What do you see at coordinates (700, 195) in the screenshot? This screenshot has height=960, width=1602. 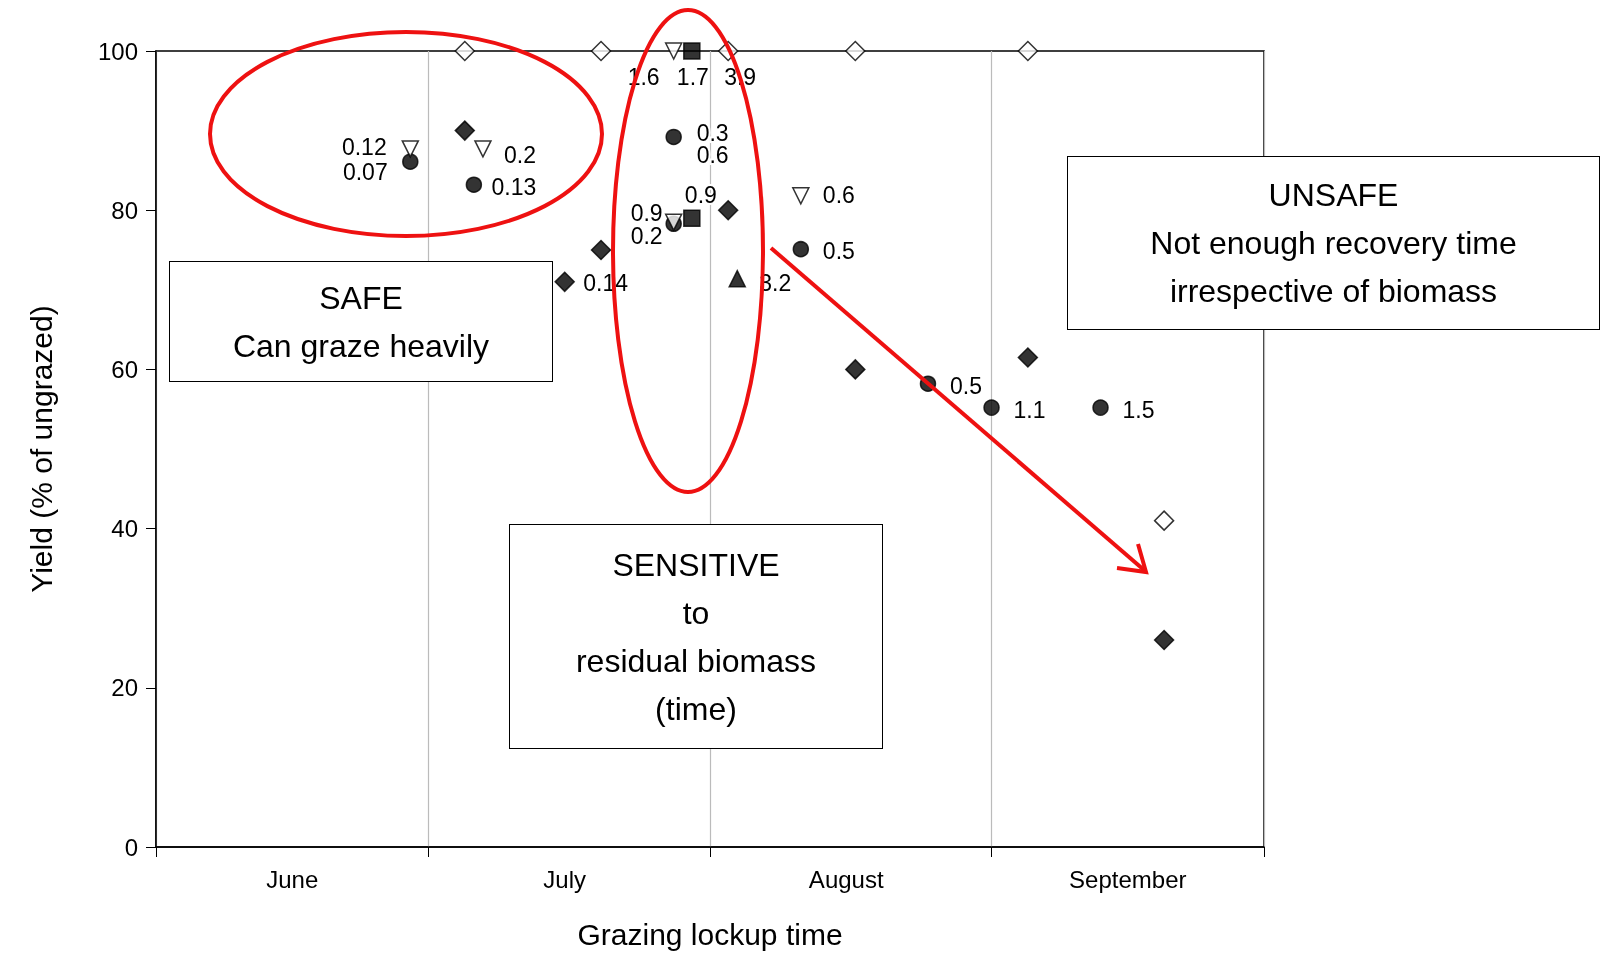 I see `annotation: 0.9` at bounding box center [700, 195].